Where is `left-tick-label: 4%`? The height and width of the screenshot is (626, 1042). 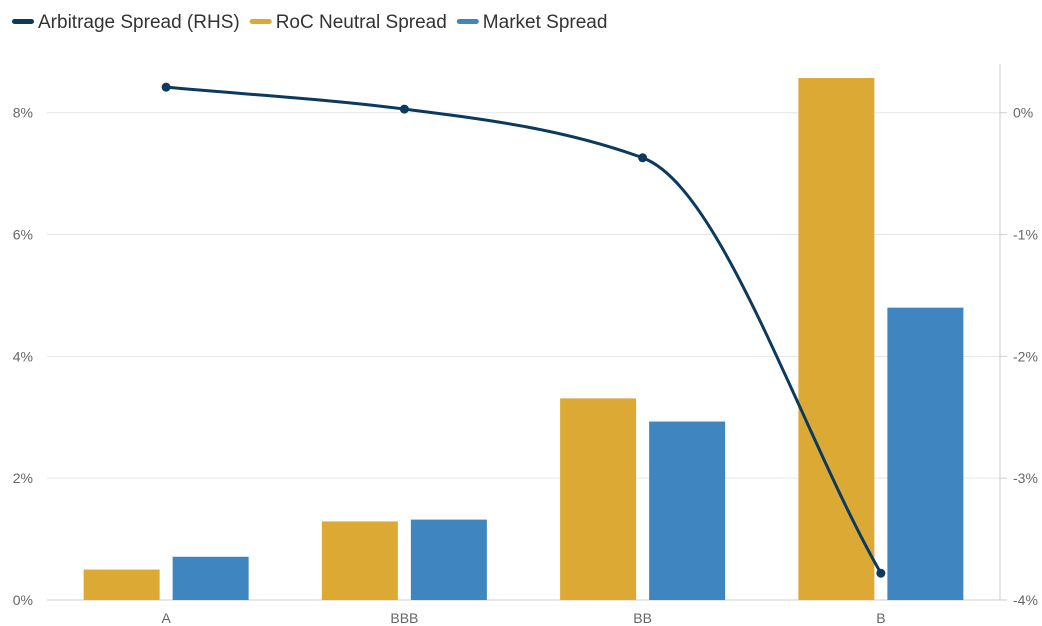
left-tick-label: 4% is located at coordinates (23, 356).